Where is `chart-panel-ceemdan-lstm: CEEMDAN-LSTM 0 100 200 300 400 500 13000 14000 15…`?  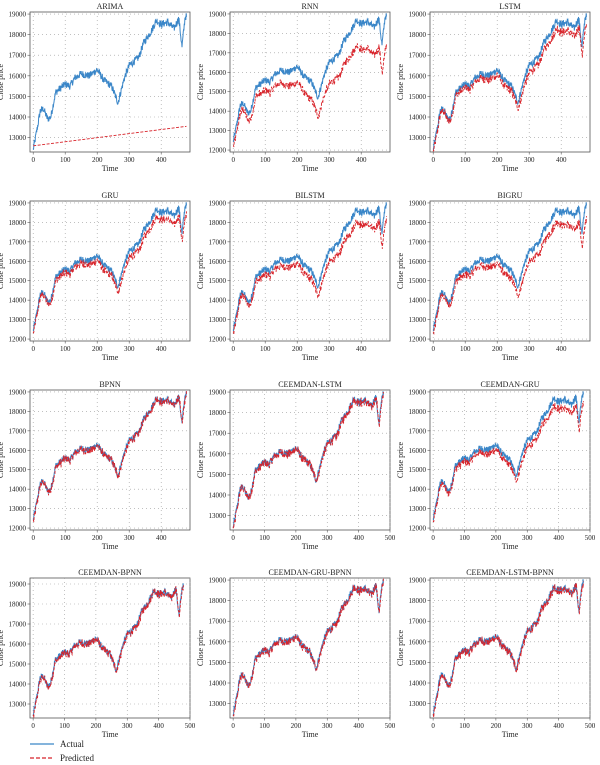
chart-panel-ceemdan-lstm: CEEMDAN-LSTM 0 100 200 300 400 500 13000 14000 15… is located at coordinates (296, 465).